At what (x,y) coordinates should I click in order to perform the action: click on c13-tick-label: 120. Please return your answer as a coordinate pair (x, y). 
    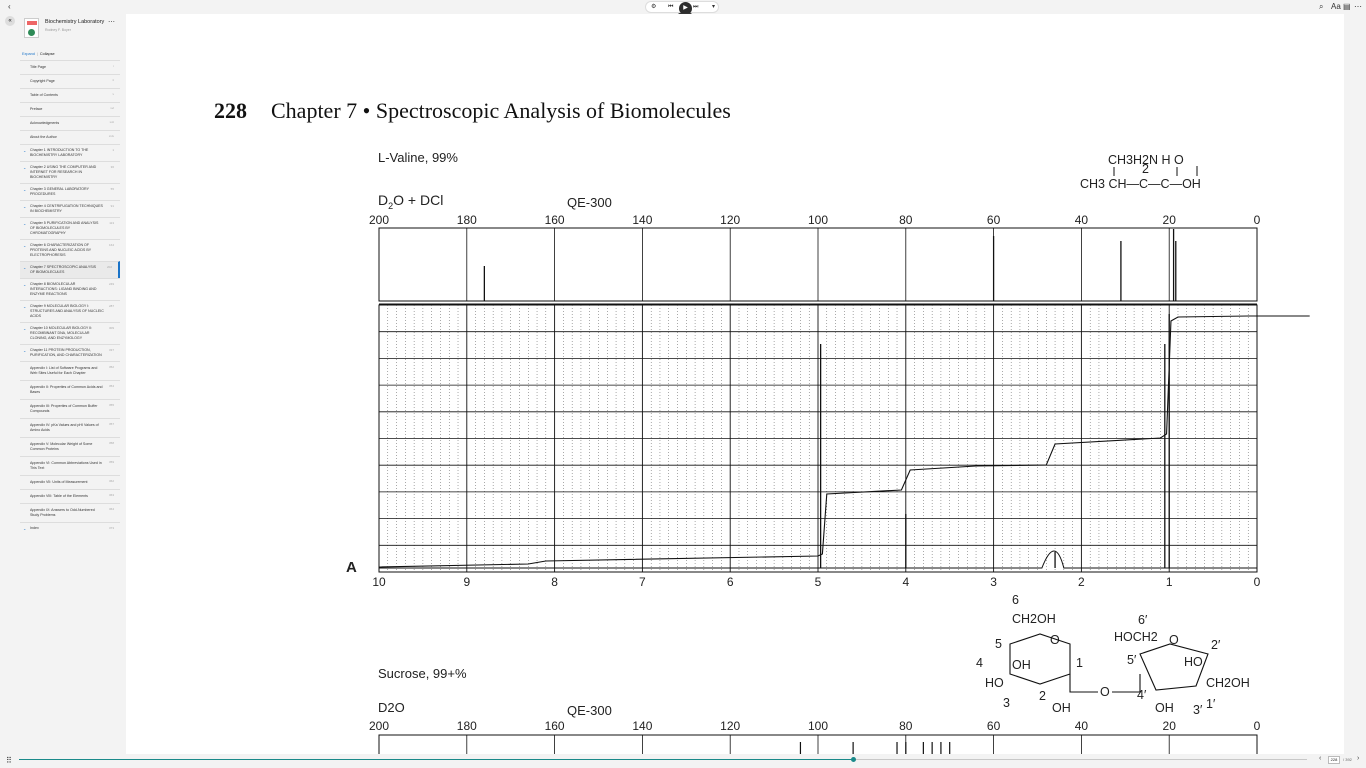
    Looking at the image, I should click on (730, 220).